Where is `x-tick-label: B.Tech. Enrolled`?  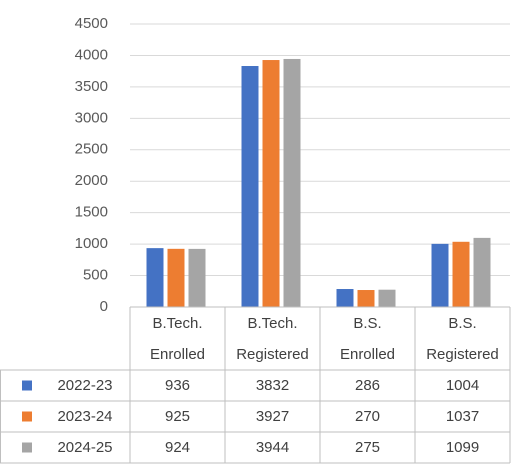
x-tick-label: B.Tech. Enrolled is located at coordinates (177, 339).